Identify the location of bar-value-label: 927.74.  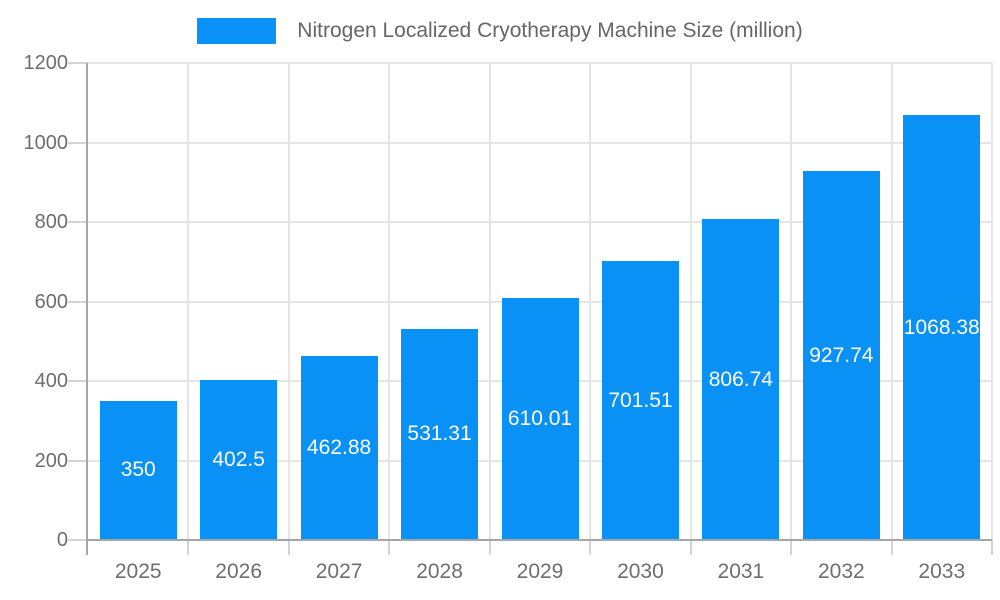
(841, 355).